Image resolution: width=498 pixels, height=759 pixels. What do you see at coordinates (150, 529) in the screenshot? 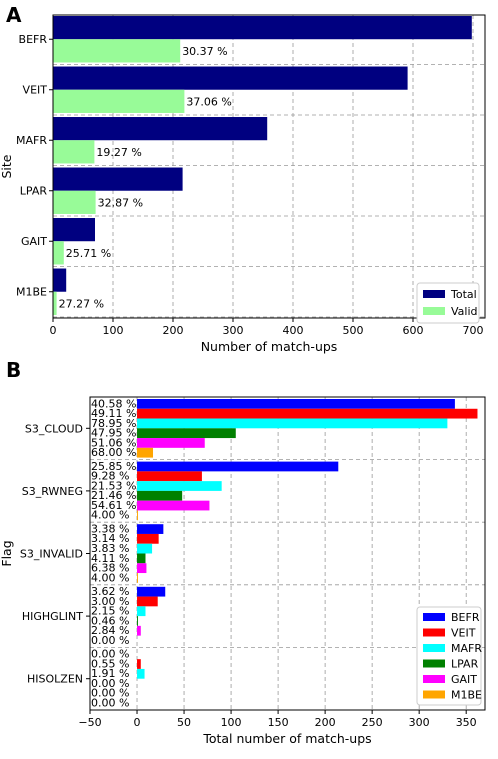
I see `panel-b-bar-s3_invalid-befr` at bounding box center [150, 529].